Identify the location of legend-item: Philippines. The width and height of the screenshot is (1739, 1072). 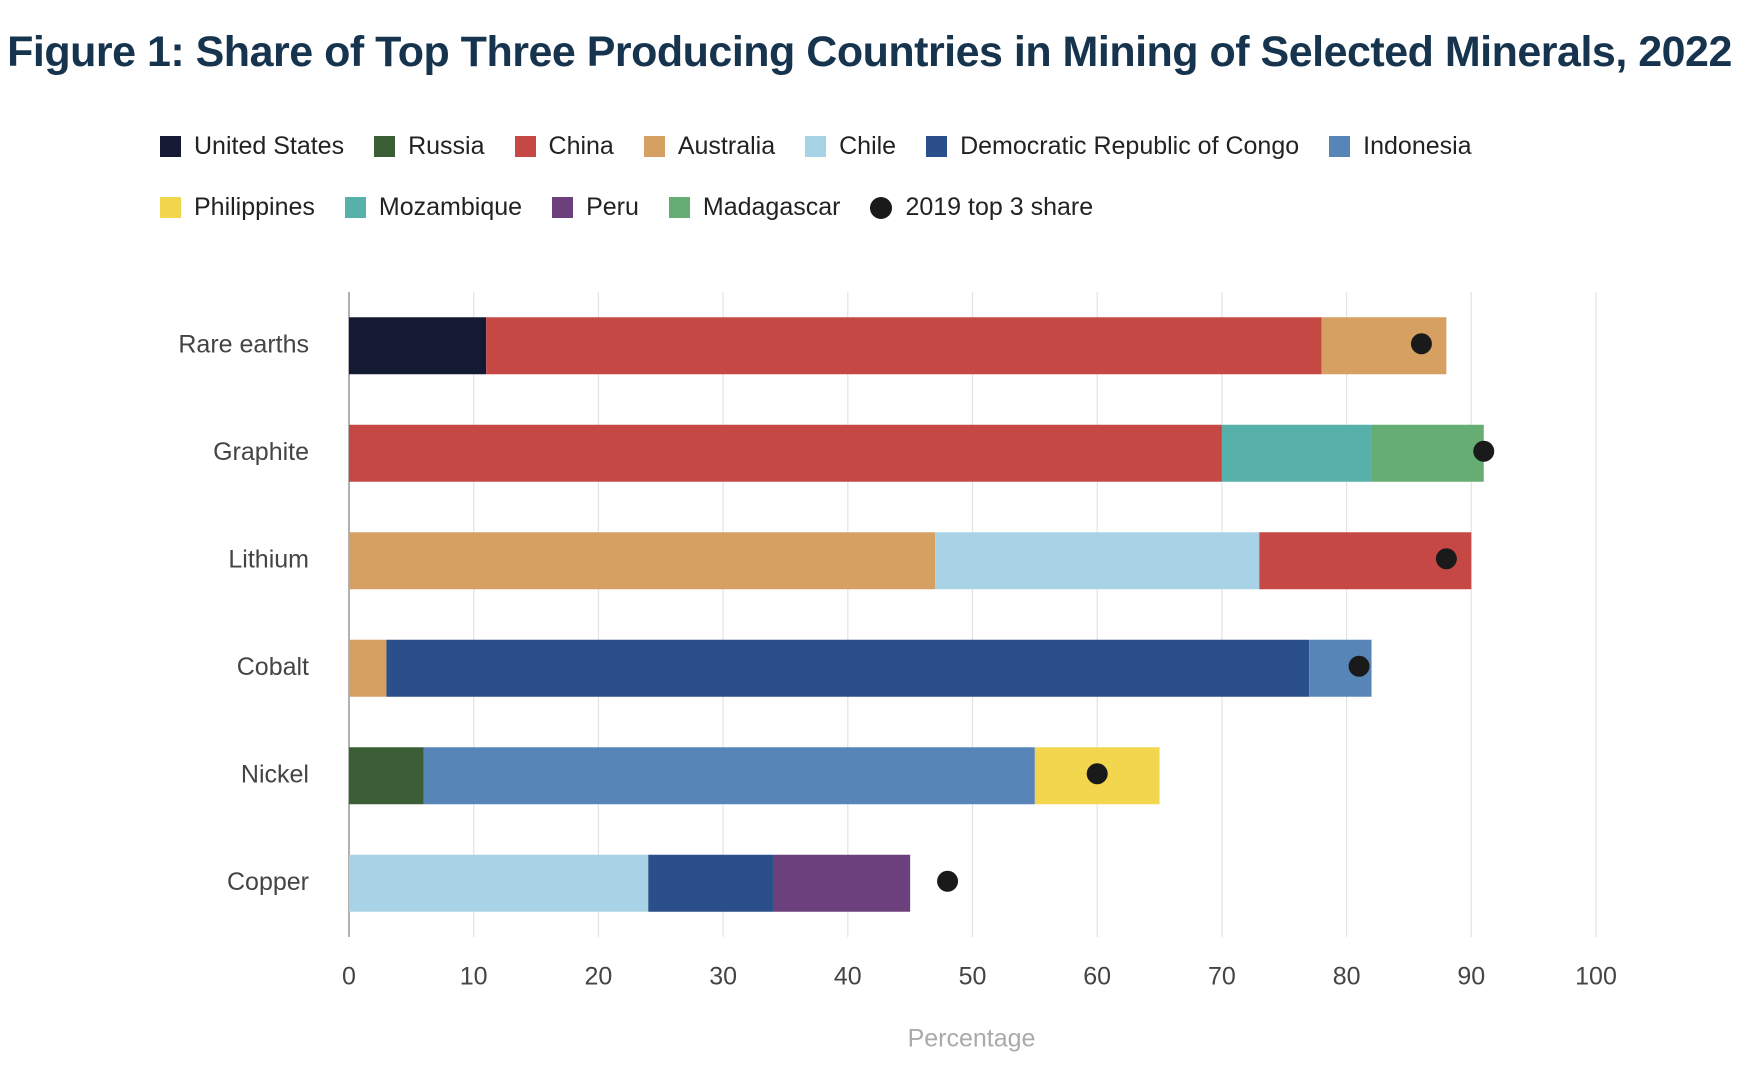
(237, 207).